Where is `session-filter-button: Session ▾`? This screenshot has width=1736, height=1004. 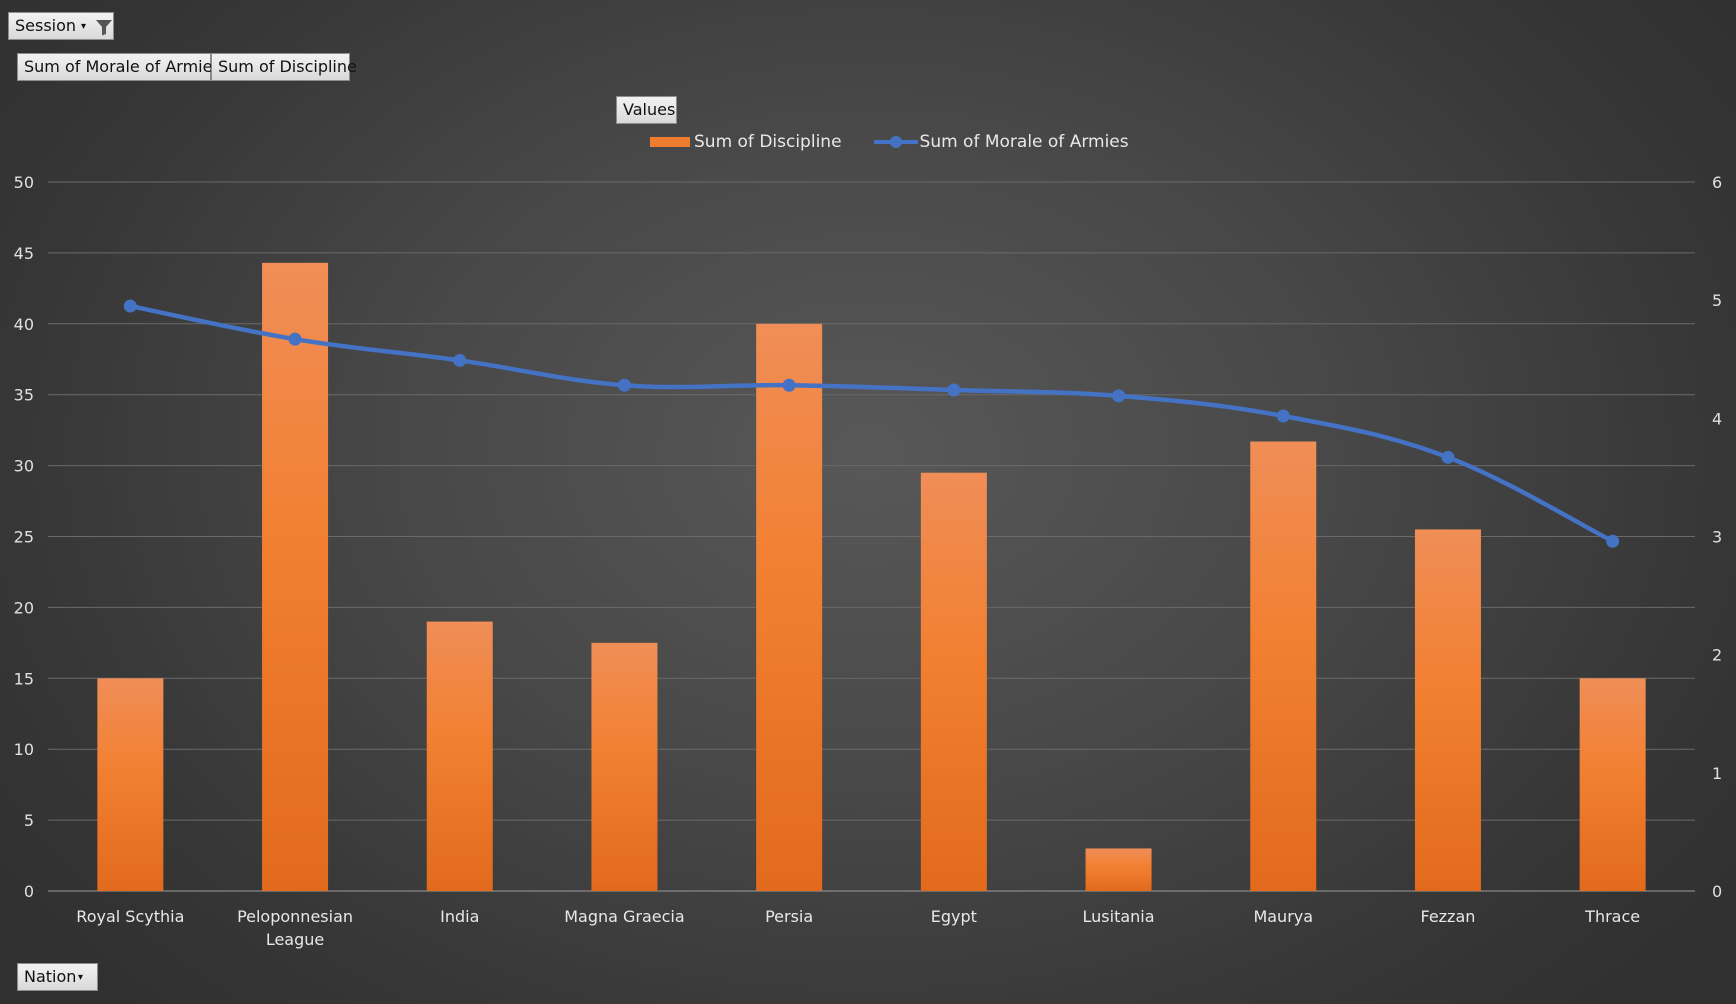 session-filter-button: Session ▾ is located at coordinates (61, 26).